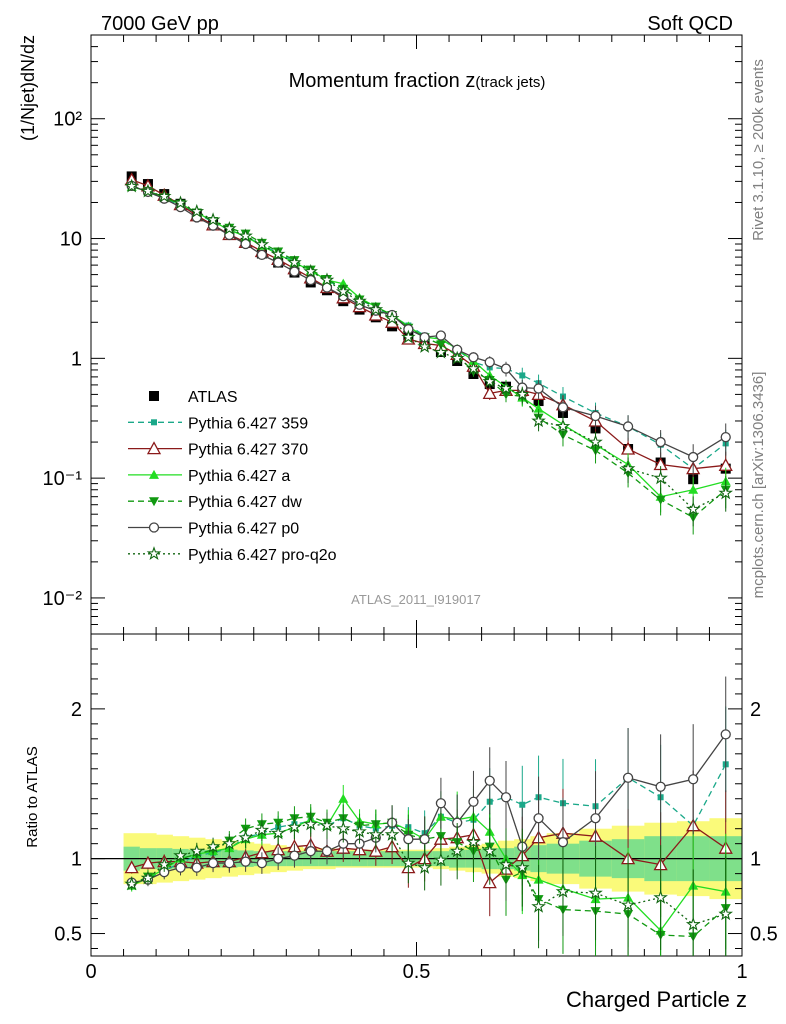 The width and height of the screenshot is (786, 1024). I want to click on main-title: Momentum fraction z(track jets), so click(417, 81).